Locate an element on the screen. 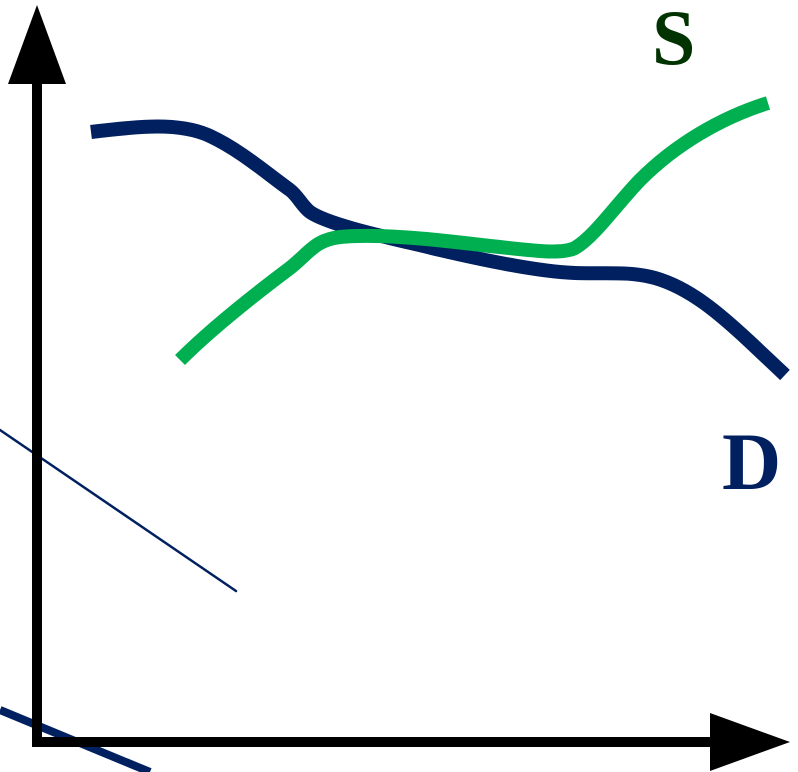  x-axis-arrowhead is located at coordinates (750, 742).